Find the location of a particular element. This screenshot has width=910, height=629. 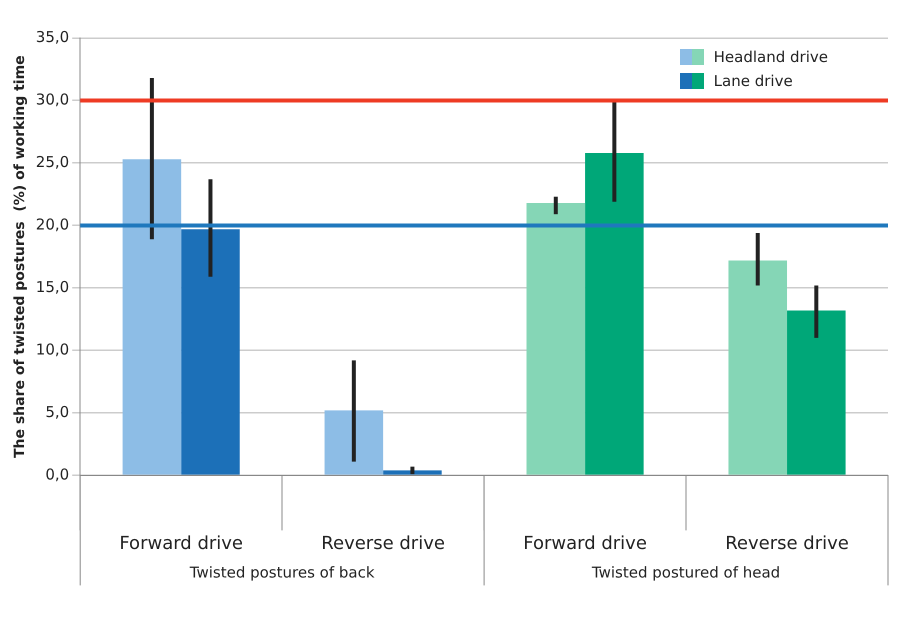

y-tick-label: 0,0 is located at coordinates (57, 474).